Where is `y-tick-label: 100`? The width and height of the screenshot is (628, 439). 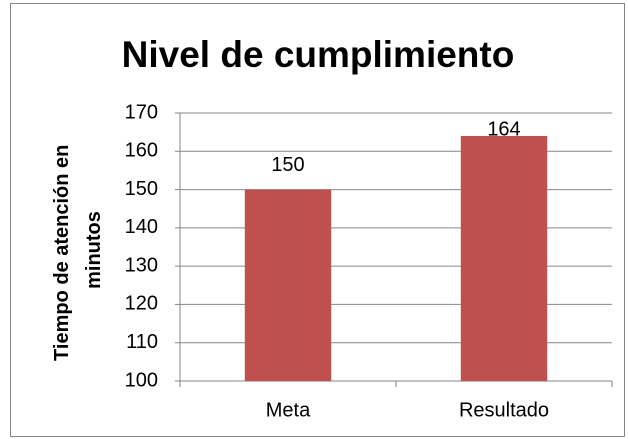
y-tick-label: 100 is located at coordinates (141, 380).